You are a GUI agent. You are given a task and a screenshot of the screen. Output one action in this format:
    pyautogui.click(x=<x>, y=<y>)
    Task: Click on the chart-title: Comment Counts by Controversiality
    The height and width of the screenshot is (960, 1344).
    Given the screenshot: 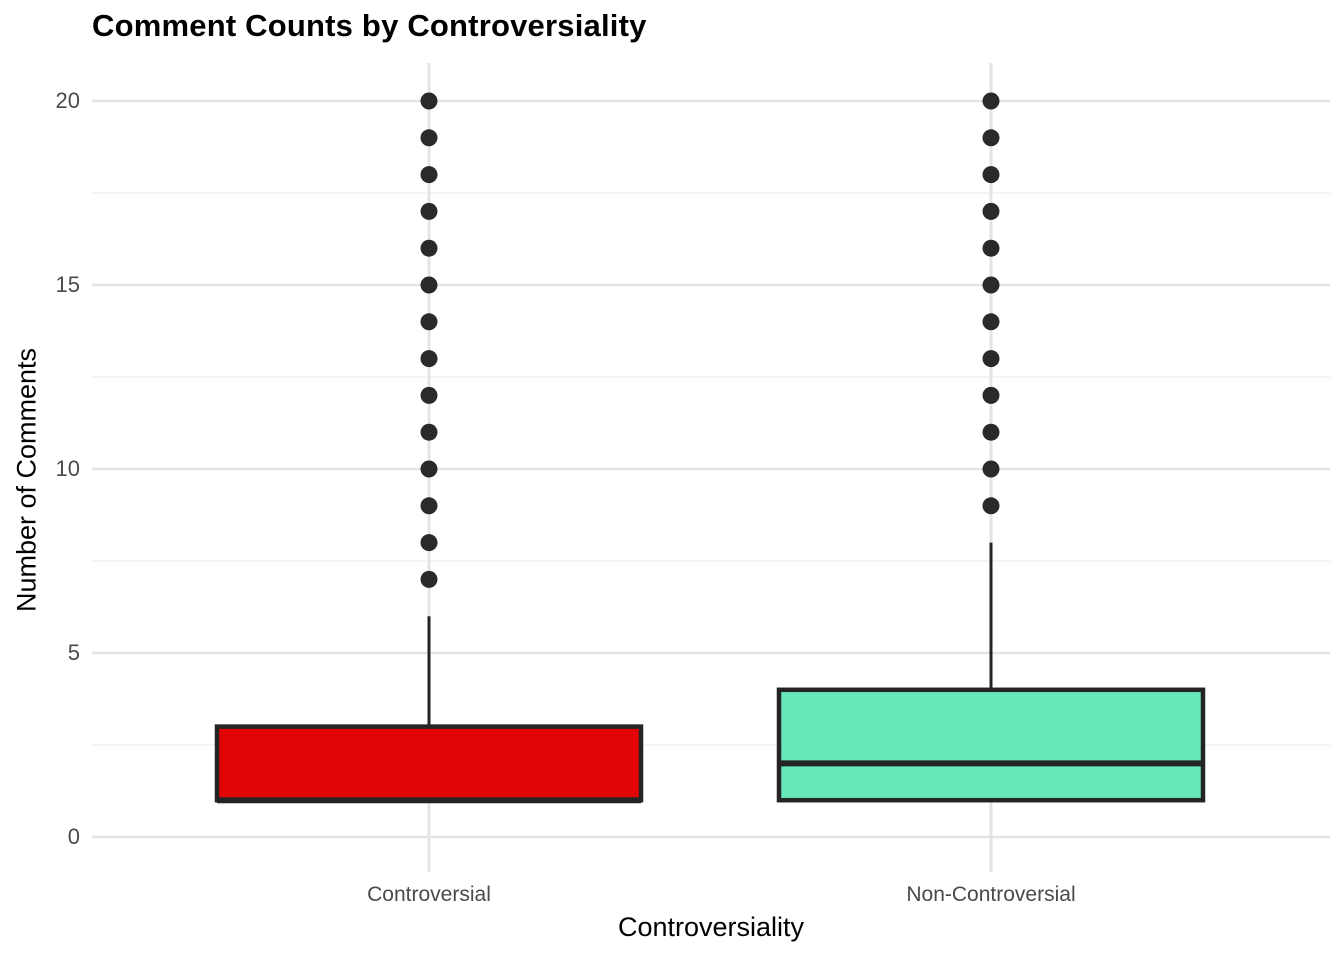 What is the action you would take?
    pyautogui.click(x=369, y=25)
    